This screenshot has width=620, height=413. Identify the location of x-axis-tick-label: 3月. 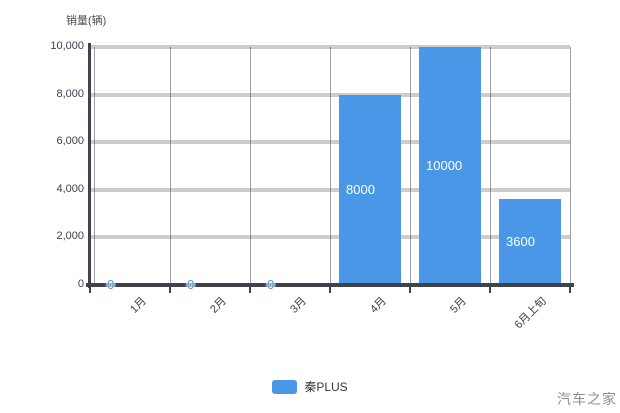
(298, 305).